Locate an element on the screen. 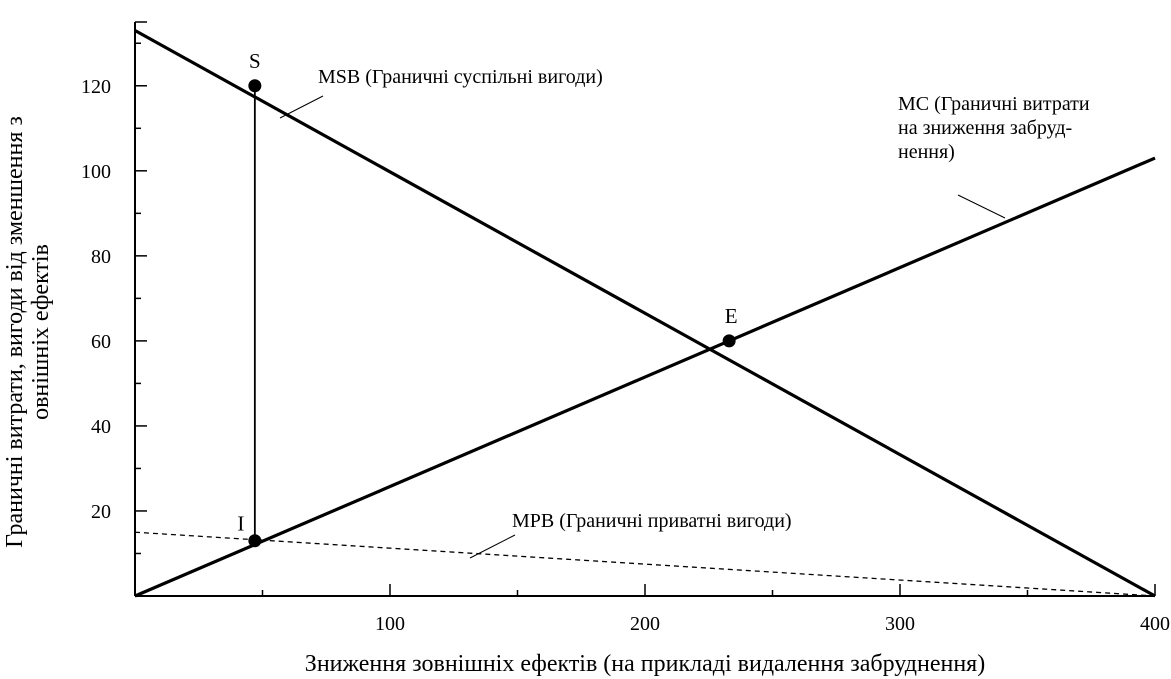 Image resolution: width=1171 pixels, height=679 pixels. y-tick-label: 80 is located at coordinates (101, 257).